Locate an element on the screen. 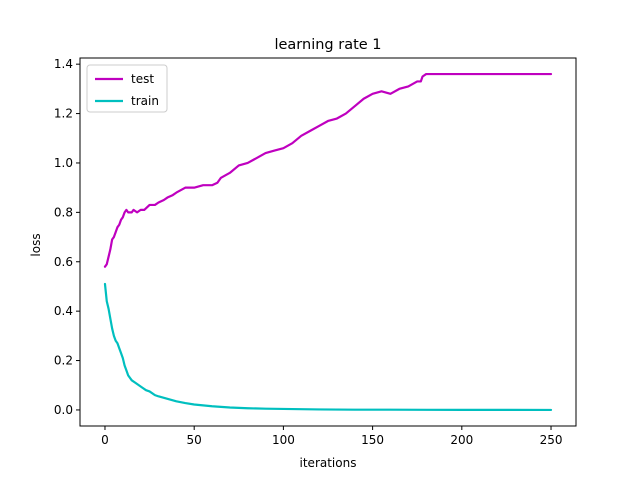 The image size is (640, 480). y-tick-label: 0.0 is located at coordinates (63, 410).